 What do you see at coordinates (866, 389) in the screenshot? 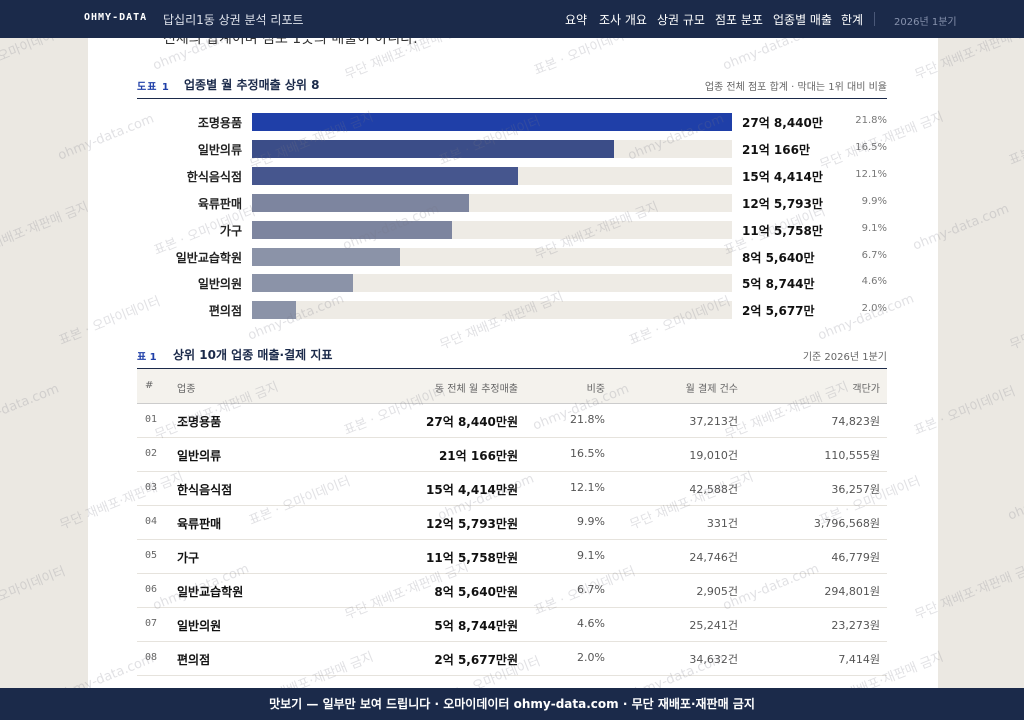
I see `table-header-cell: 객단가` at bounding box center [866, 389].